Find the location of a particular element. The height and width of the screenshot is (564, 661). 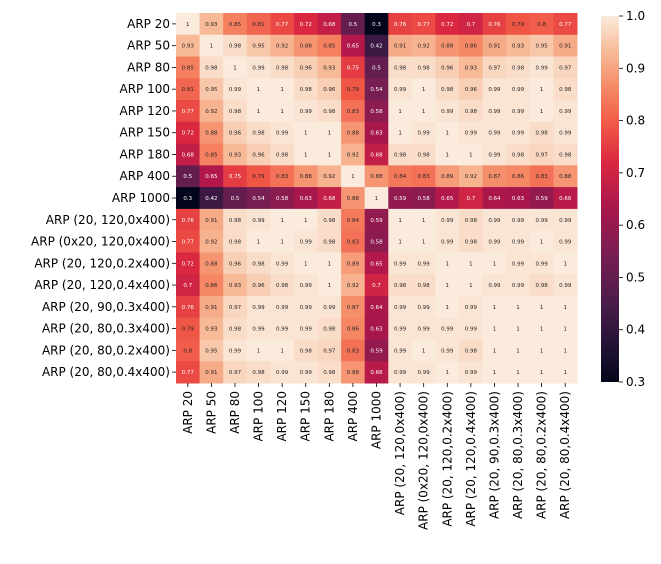

heatmap-cell-label-13-3: 0.99 is located at coordinates (258, 308).